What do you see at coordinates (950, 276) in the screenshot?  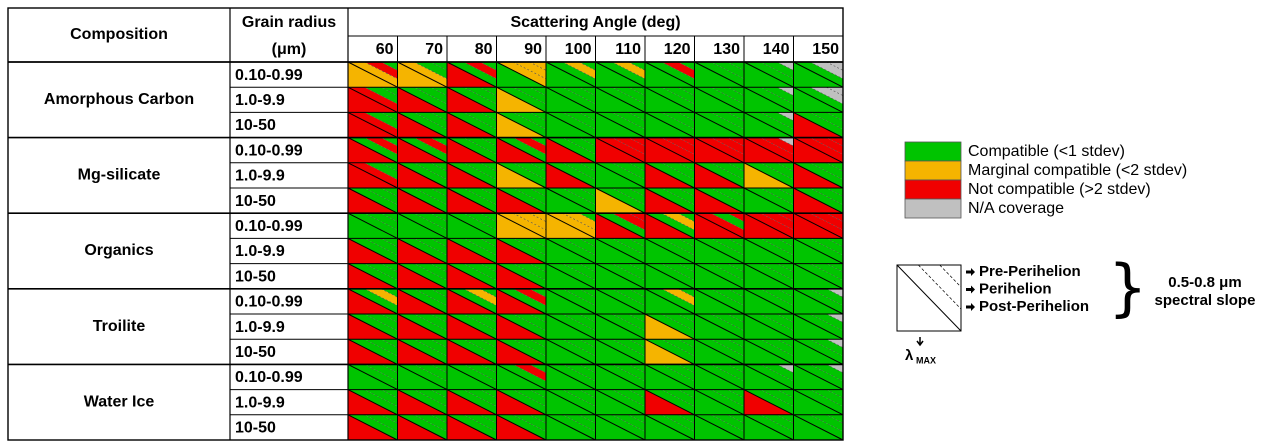 I see `key-line` at bounding box center [950, 276].